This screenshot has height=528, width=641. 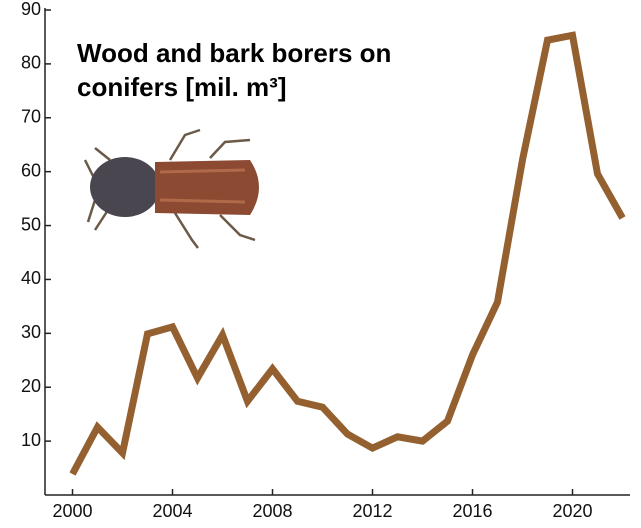 I want to click on x-tick-label: 2008, so click(x=272, y=511).